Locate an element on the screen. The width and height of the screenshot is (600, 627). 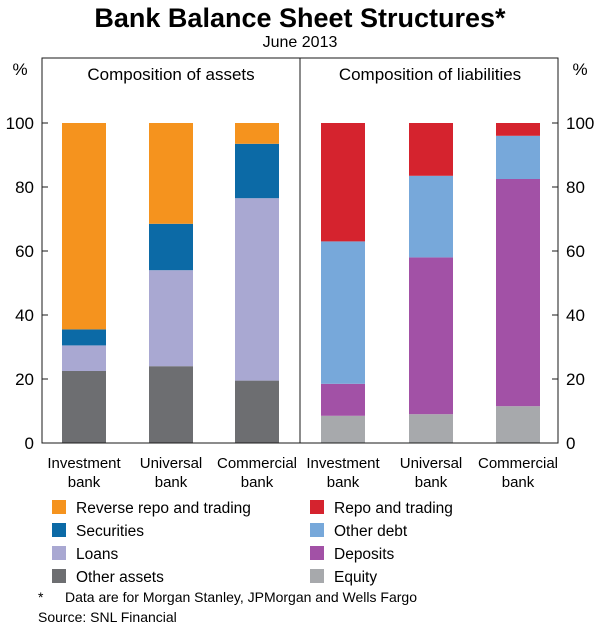
legend-swatch-loans is located at coordinates (59, 553).